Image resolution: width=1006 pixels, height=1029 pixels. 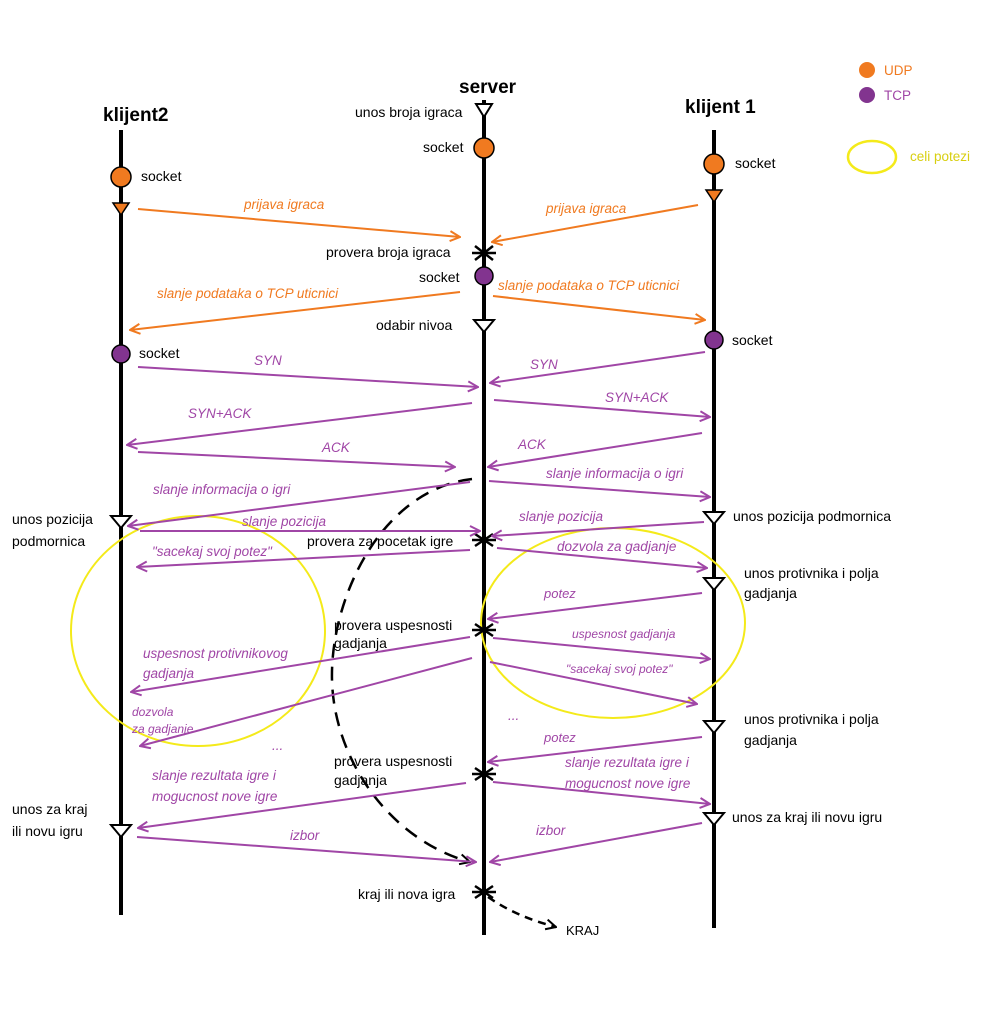 What do you see at coordinates (616, 546) in the screenshot?
I see `msg-dozvola-klijent1: dozvola za gadjanje` at bounding box center [616, 546].